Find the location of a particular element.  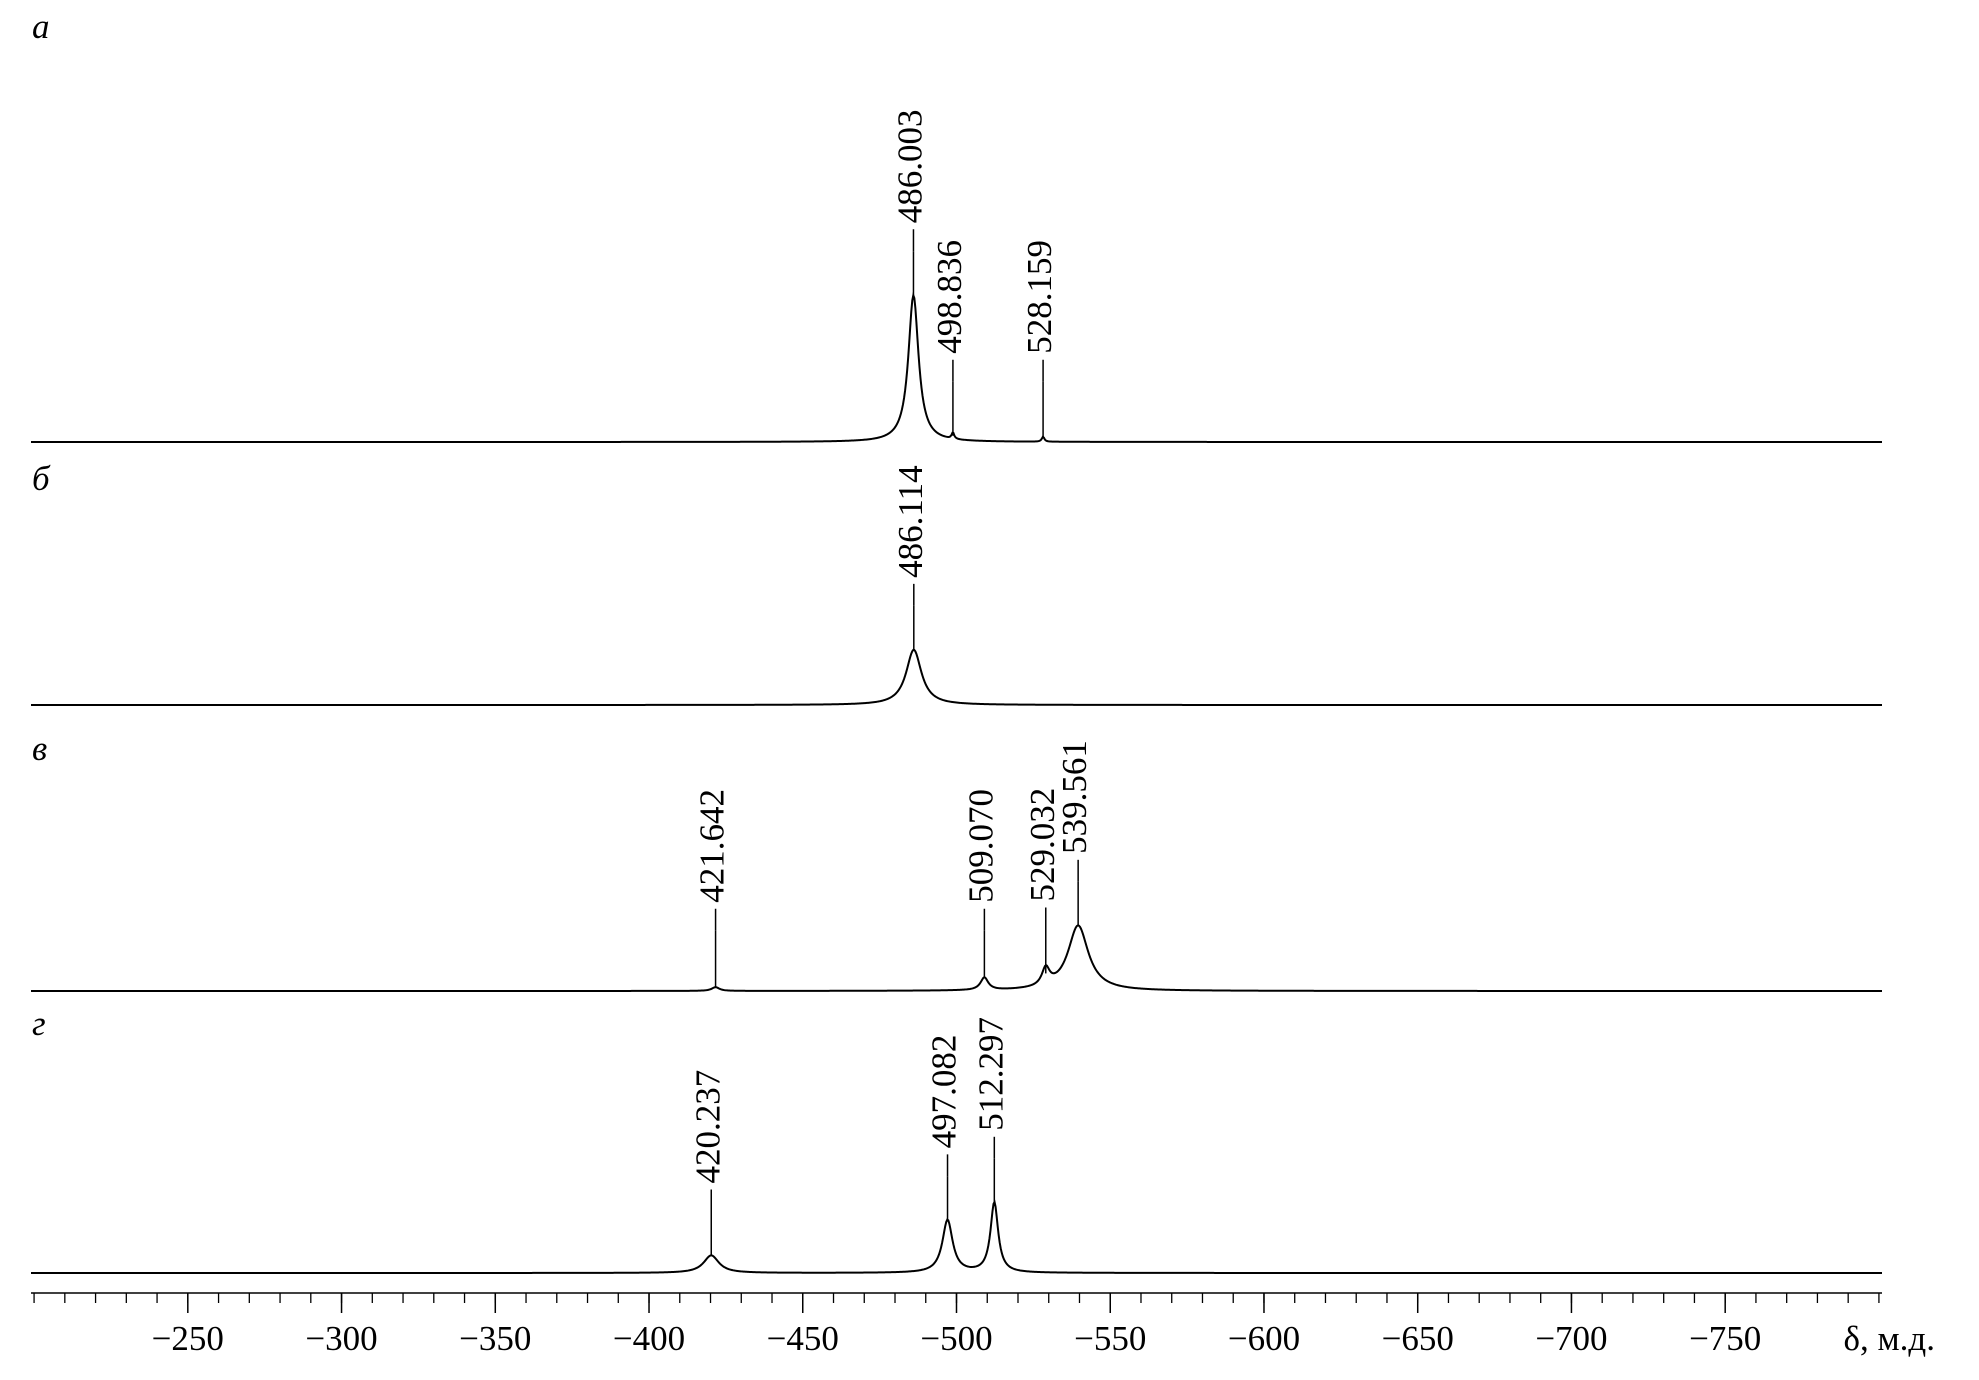

panel-label: а is located at coordinates (41, 26).